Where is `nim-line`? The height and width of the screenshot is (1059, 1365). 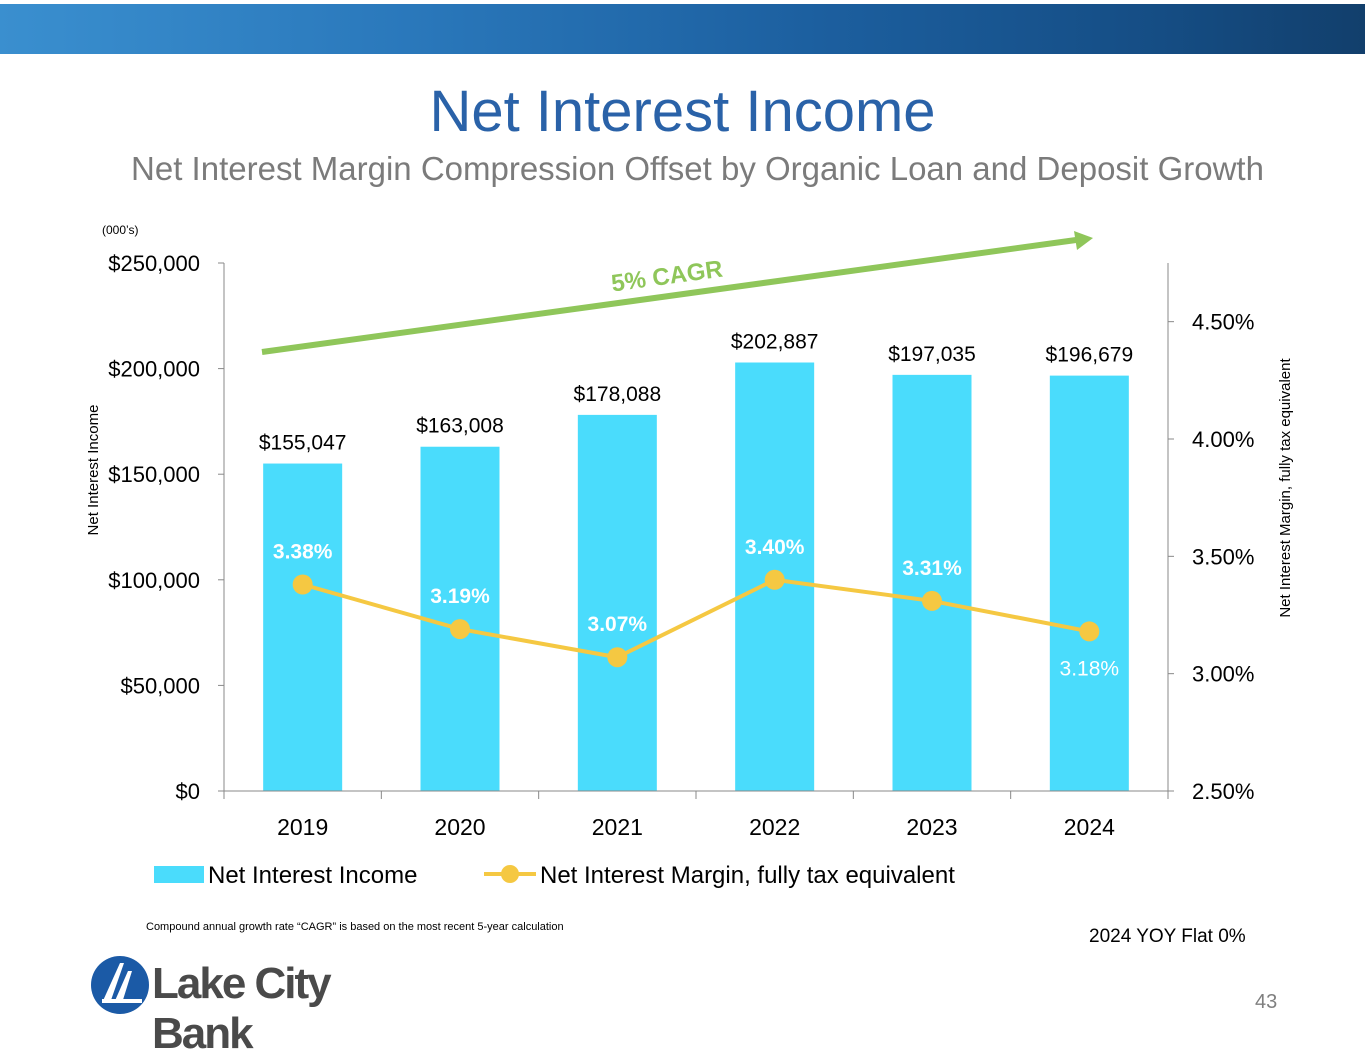
nim-line is located at coordinates (696, 618).